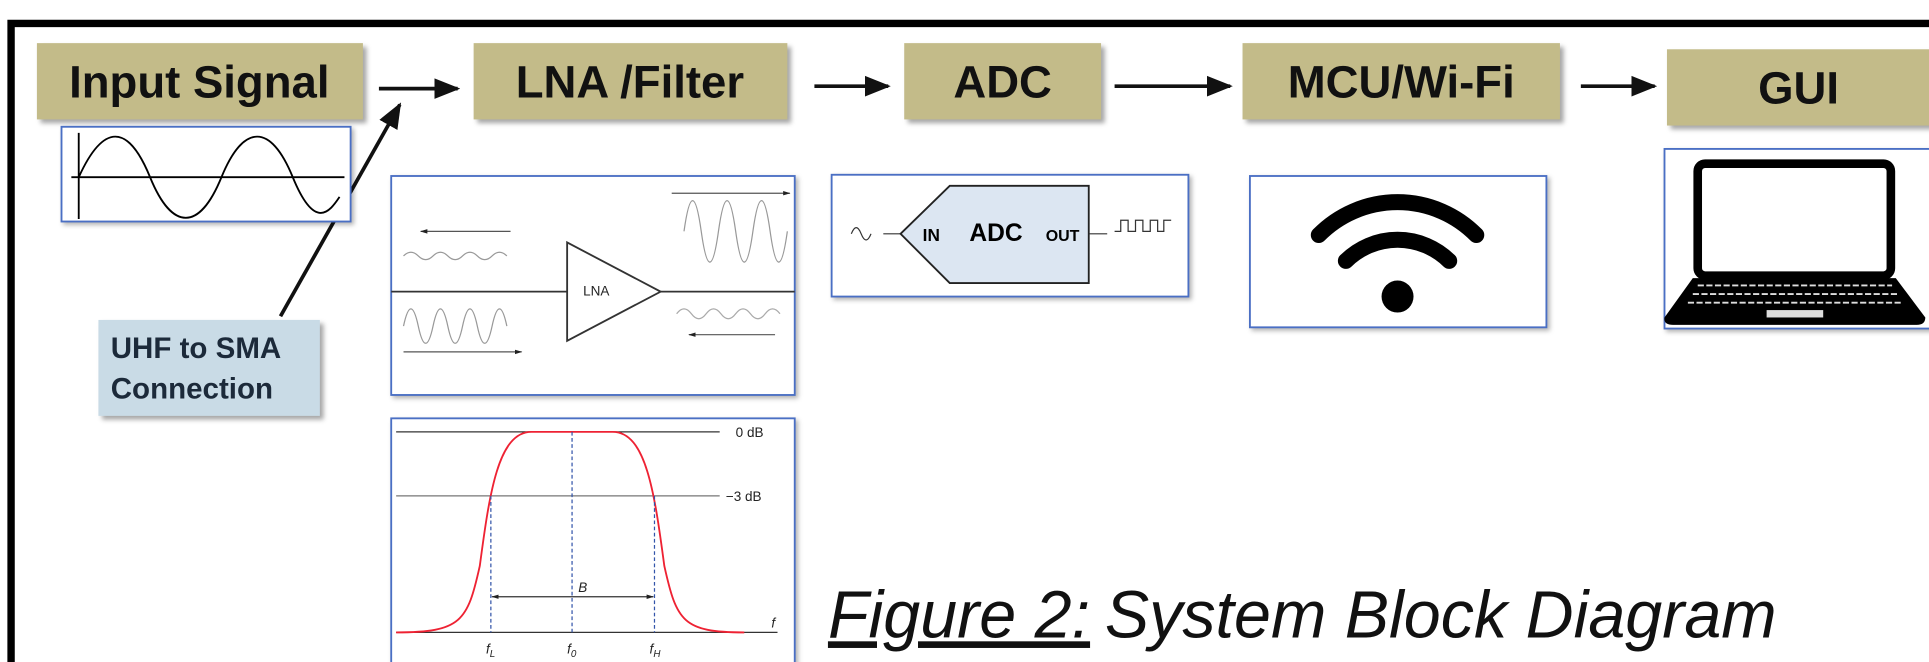  Describe the element at coordinates (657, 654) in the screenshot. I see `subscript: H` at that location.